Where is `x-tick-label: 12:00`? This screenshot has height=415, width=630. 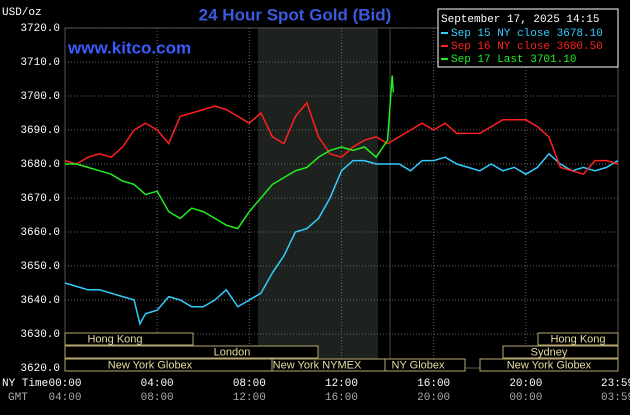
x-tick-label: 12:00 is located at coordinates (341, 384).